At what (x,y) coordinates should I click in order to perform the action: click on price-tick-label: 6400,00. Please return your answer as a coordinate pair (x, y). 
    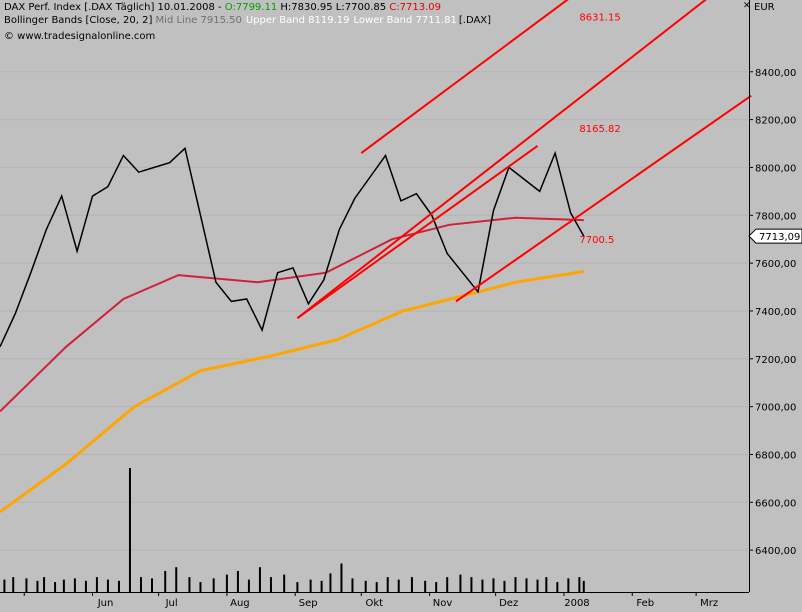
    Looking at the image, I should click on (775, 551).